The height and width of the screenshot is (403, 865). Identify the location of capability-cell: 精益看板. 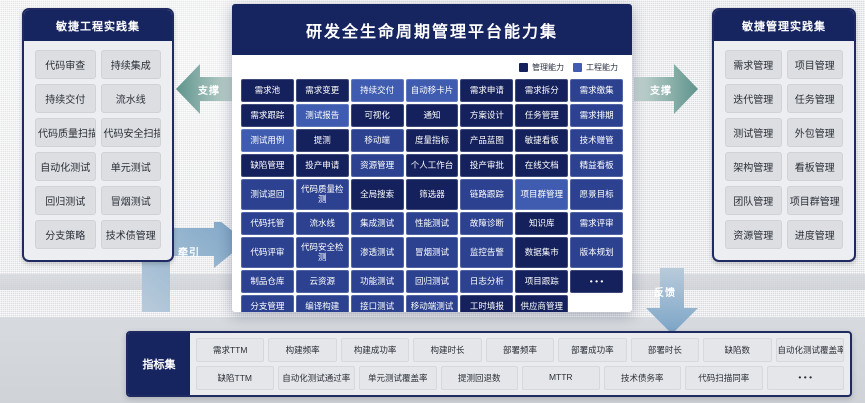
(596, 165).